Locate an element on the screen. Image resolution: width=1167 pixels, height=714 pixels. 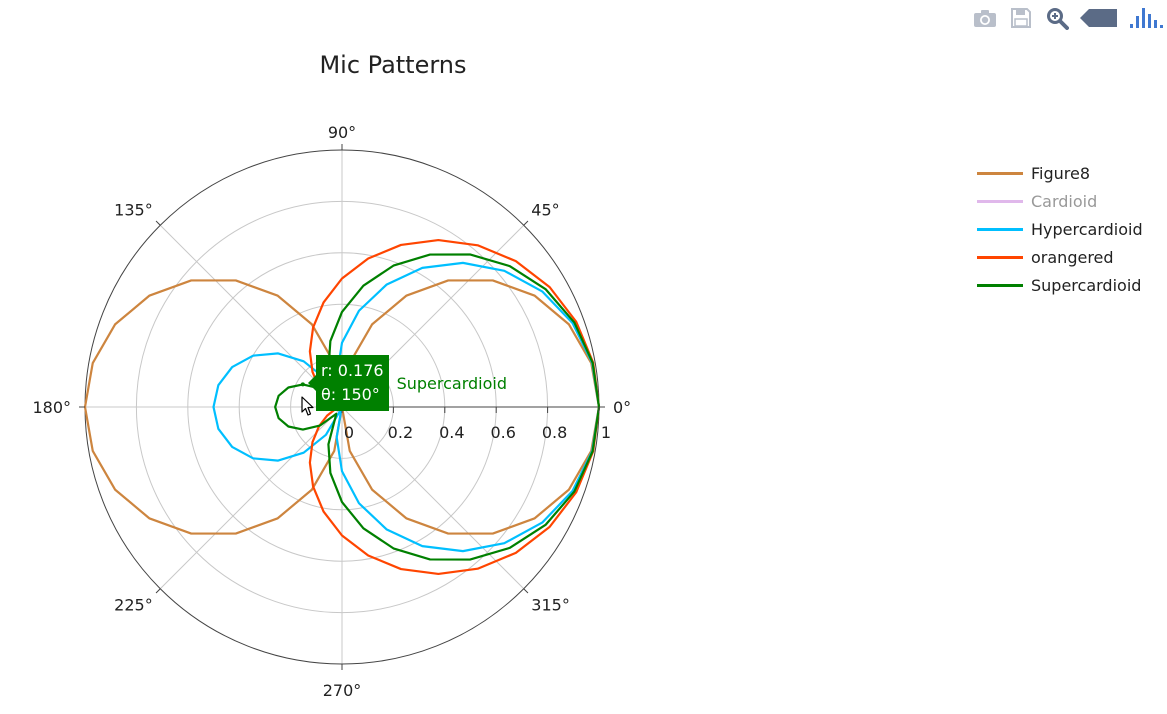
radial-tick-label: 0.2 is located at coordinates (400, 432).